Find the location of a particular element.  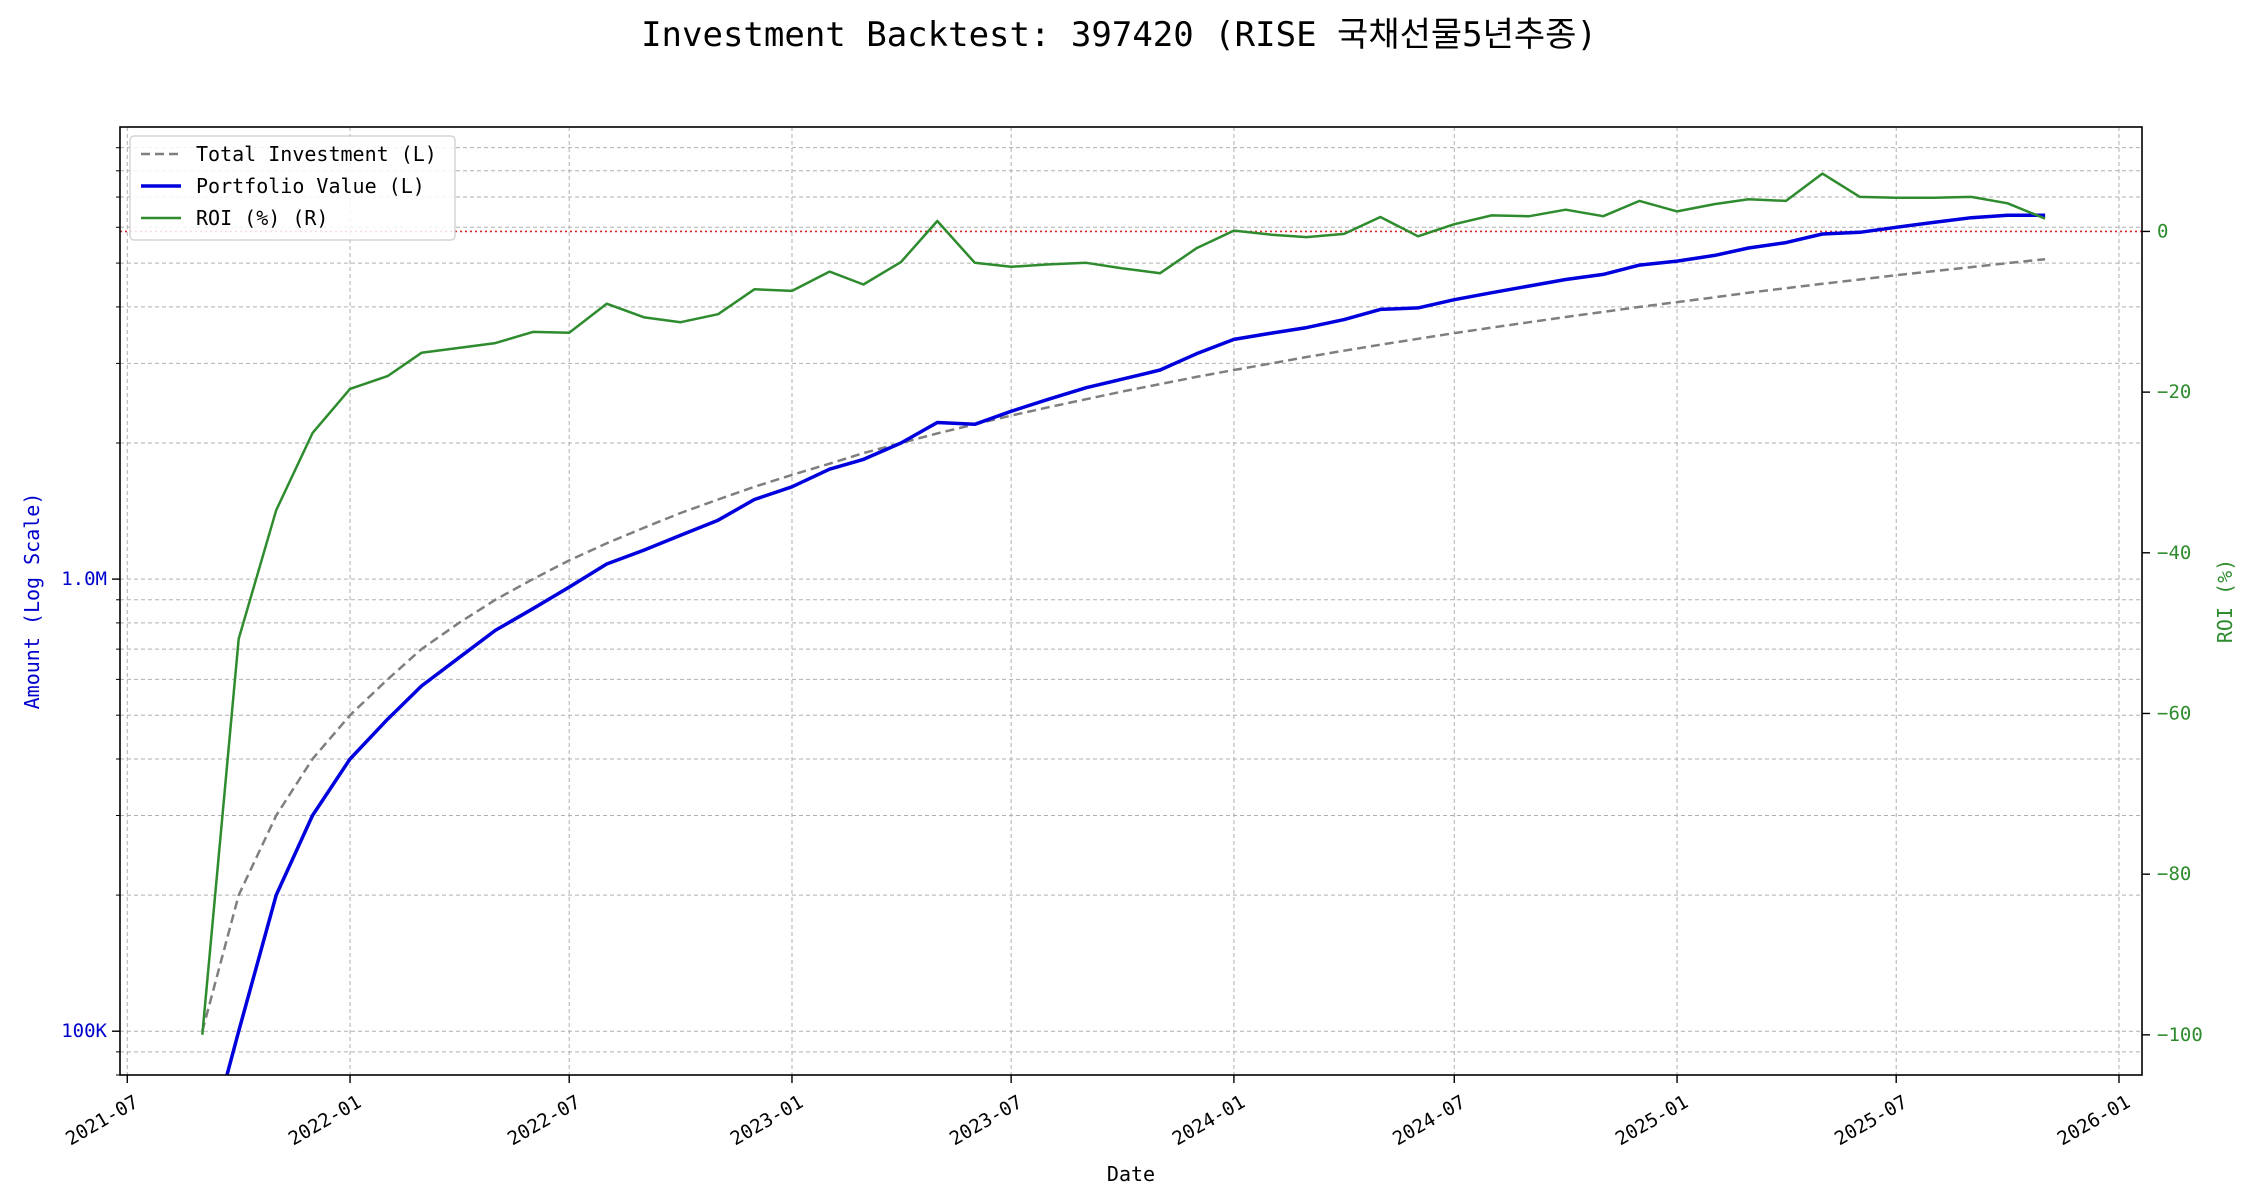

x-tick-label: 2023-07 is located at coordinates (986, 1120).